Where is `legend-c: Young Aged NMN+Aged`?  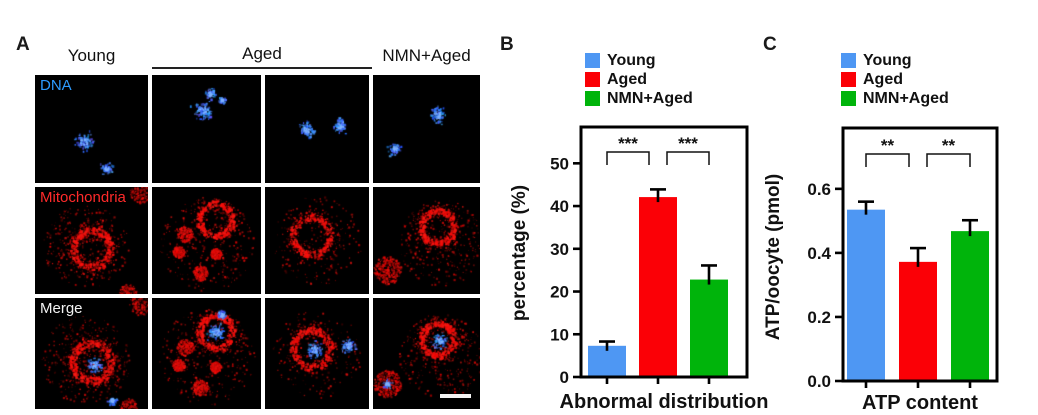
legend-c: Young Aged NMN+Aged is located at coordinates (895, 79).